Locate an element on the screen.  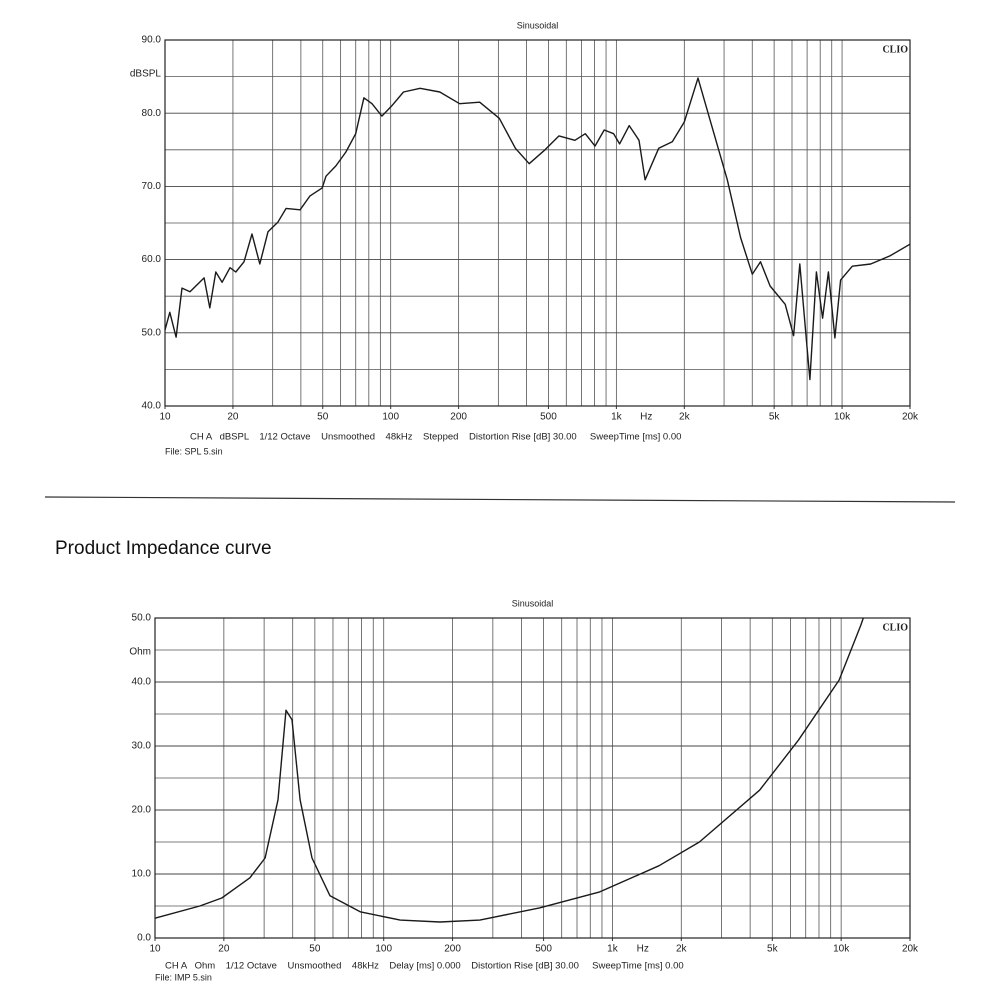
y-tick-label: 70.0 is located at coordinates (152, 186).